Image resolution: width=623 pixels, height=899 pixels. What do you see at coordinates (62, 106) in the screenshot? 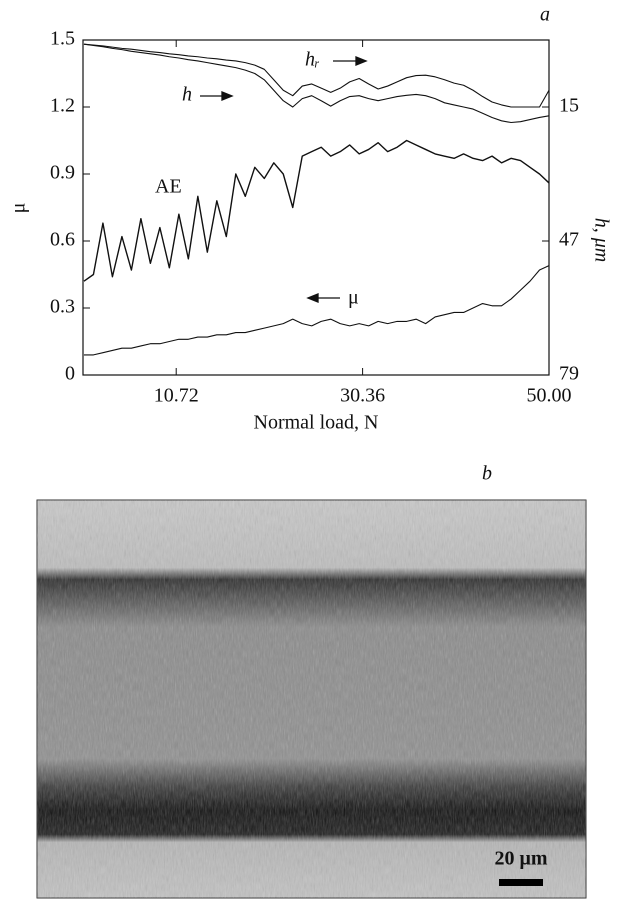
I see `y-tick-label: 1.2` at bounding box center [62, 106].